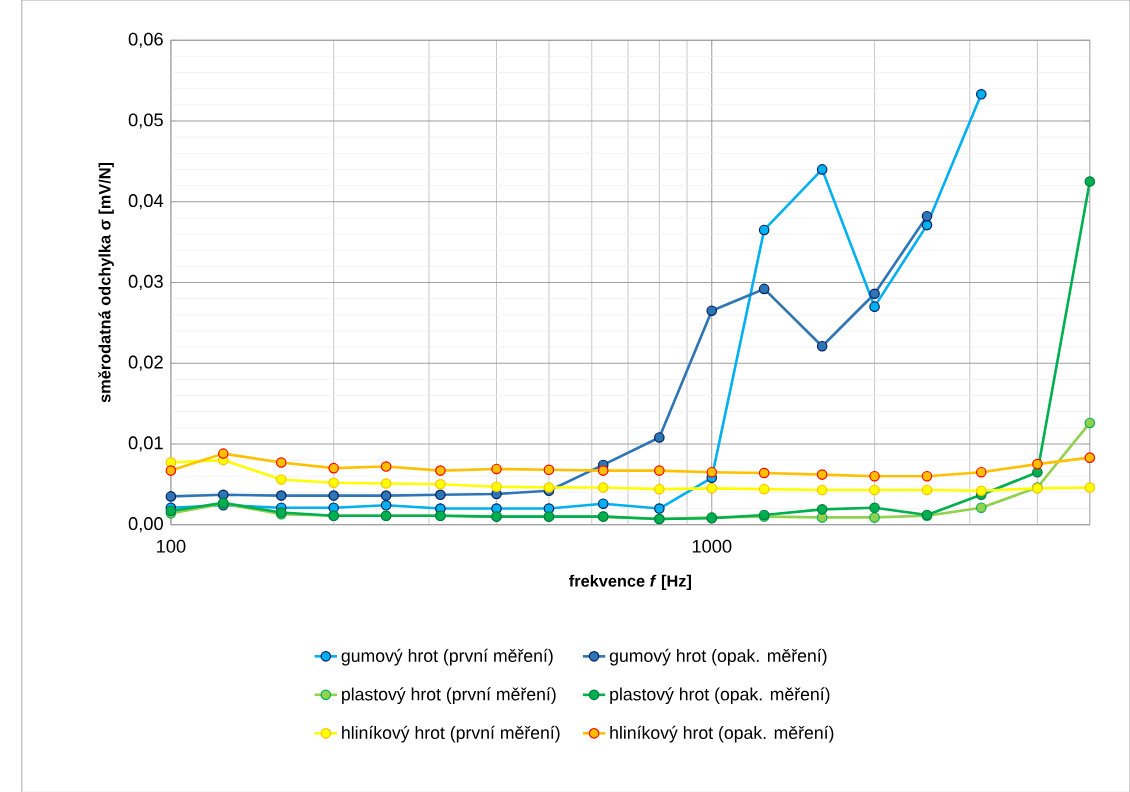 The image size is (1130, 792). What do you see at coordinates (145, 363) in the screenshot?
I see `y-tick-label: 0,02` at bounding box center [145, 363].